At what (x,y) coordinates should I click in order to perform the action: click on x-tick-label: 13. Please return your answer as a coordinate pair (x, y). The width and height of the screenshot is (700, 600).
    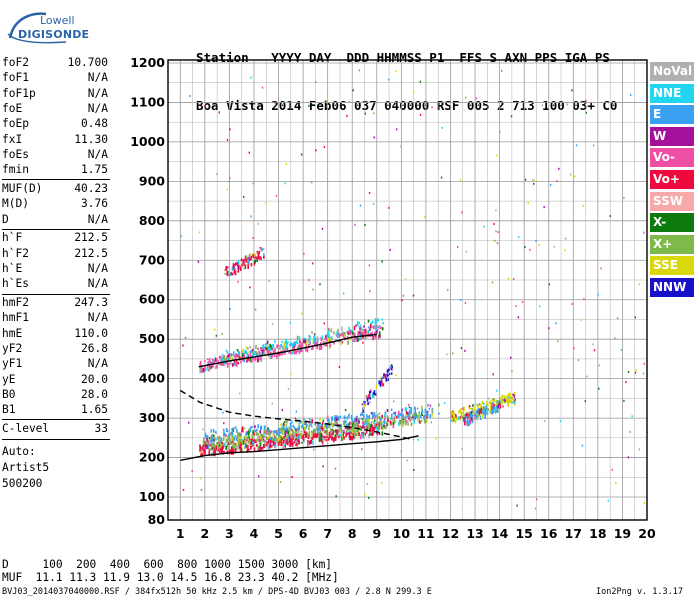
    Looking at the image, I should click on (474, 533).